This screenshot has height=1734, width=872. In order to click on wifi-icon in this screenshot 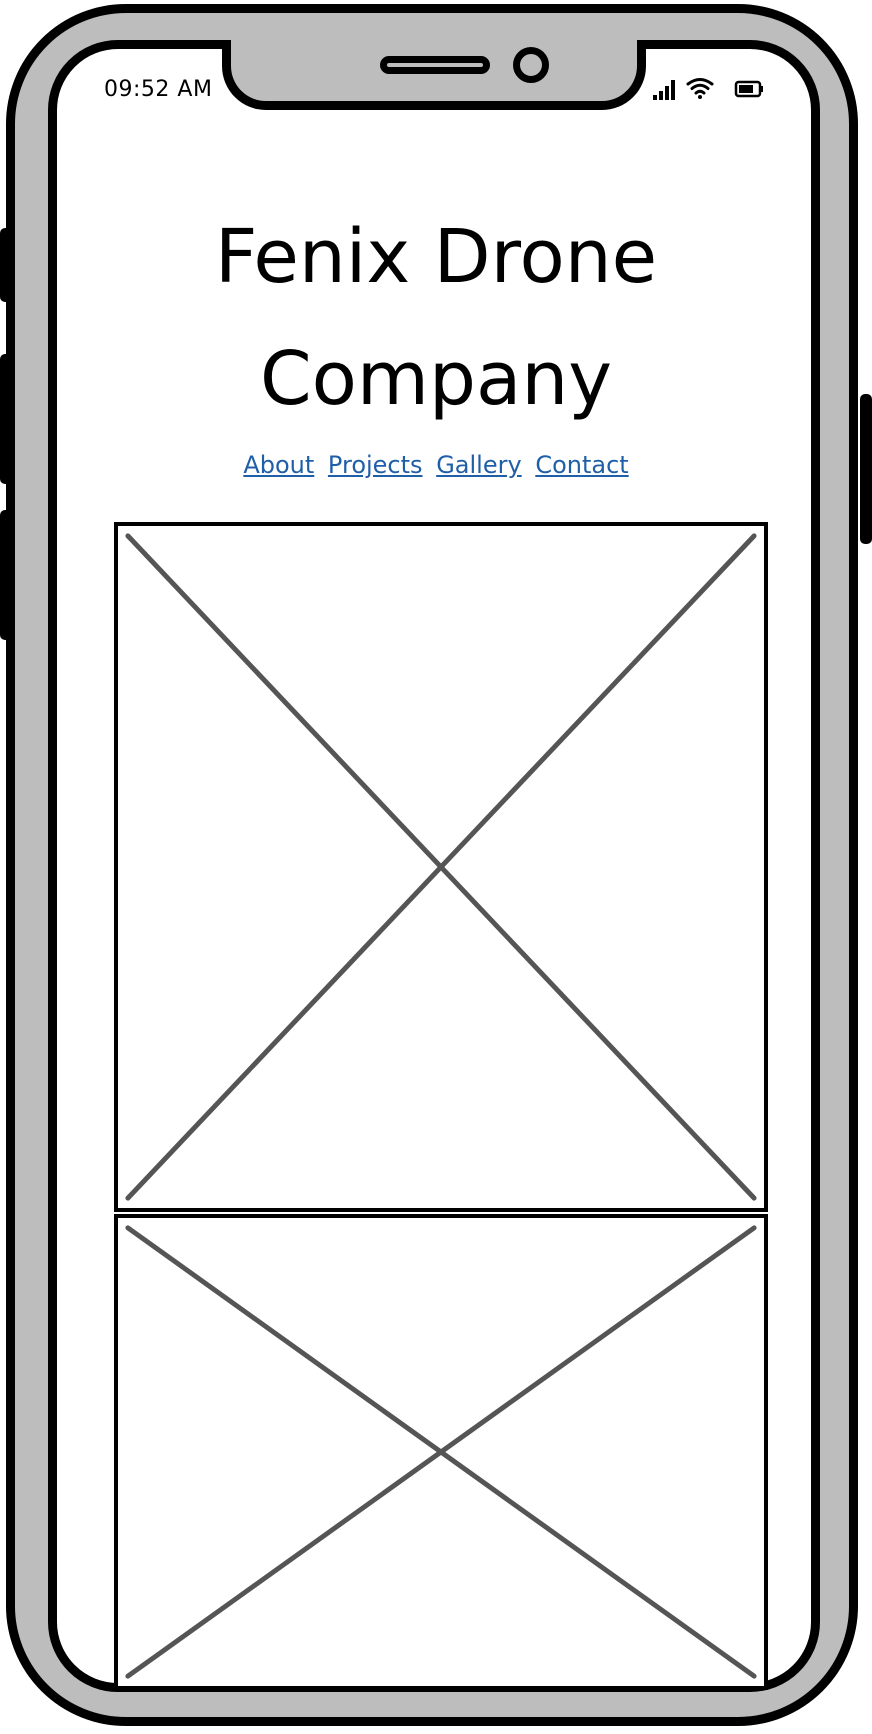, I will do `click(700, 88)`.